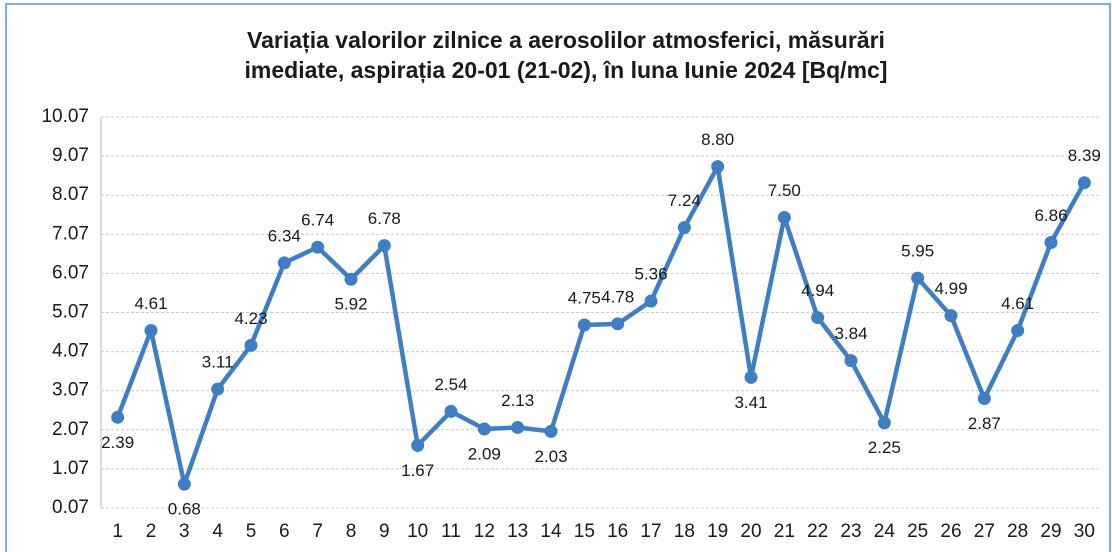 The width and height of the screenshot is (1112, 552). What do you see at coordinates (151, 531) in the screenshot?
I see `x-tick-label: 2` at bounding box center [151, 531].